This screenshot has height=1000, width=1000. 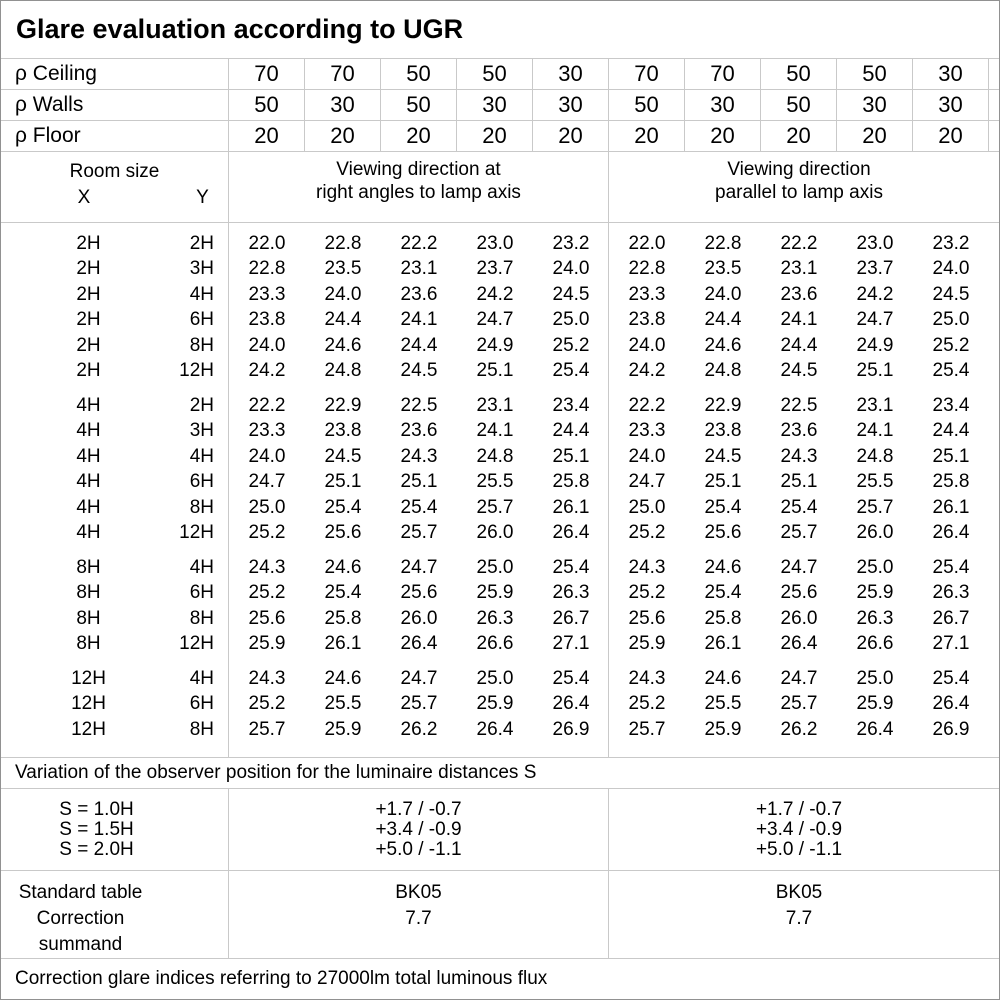 What do you see at coordinates (418, 169) in the screenshot?
I see `group-header-line: Viewing direction at` at bounding box center [418, 169].